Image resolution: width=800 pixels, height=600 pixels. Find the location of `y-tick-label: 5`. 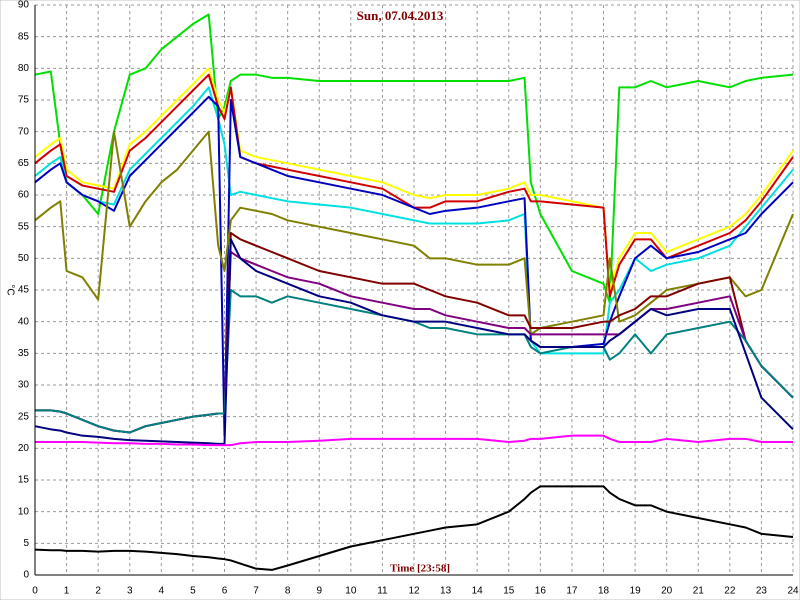

y-tick-label: 5 is located at coordinates (26, 543).